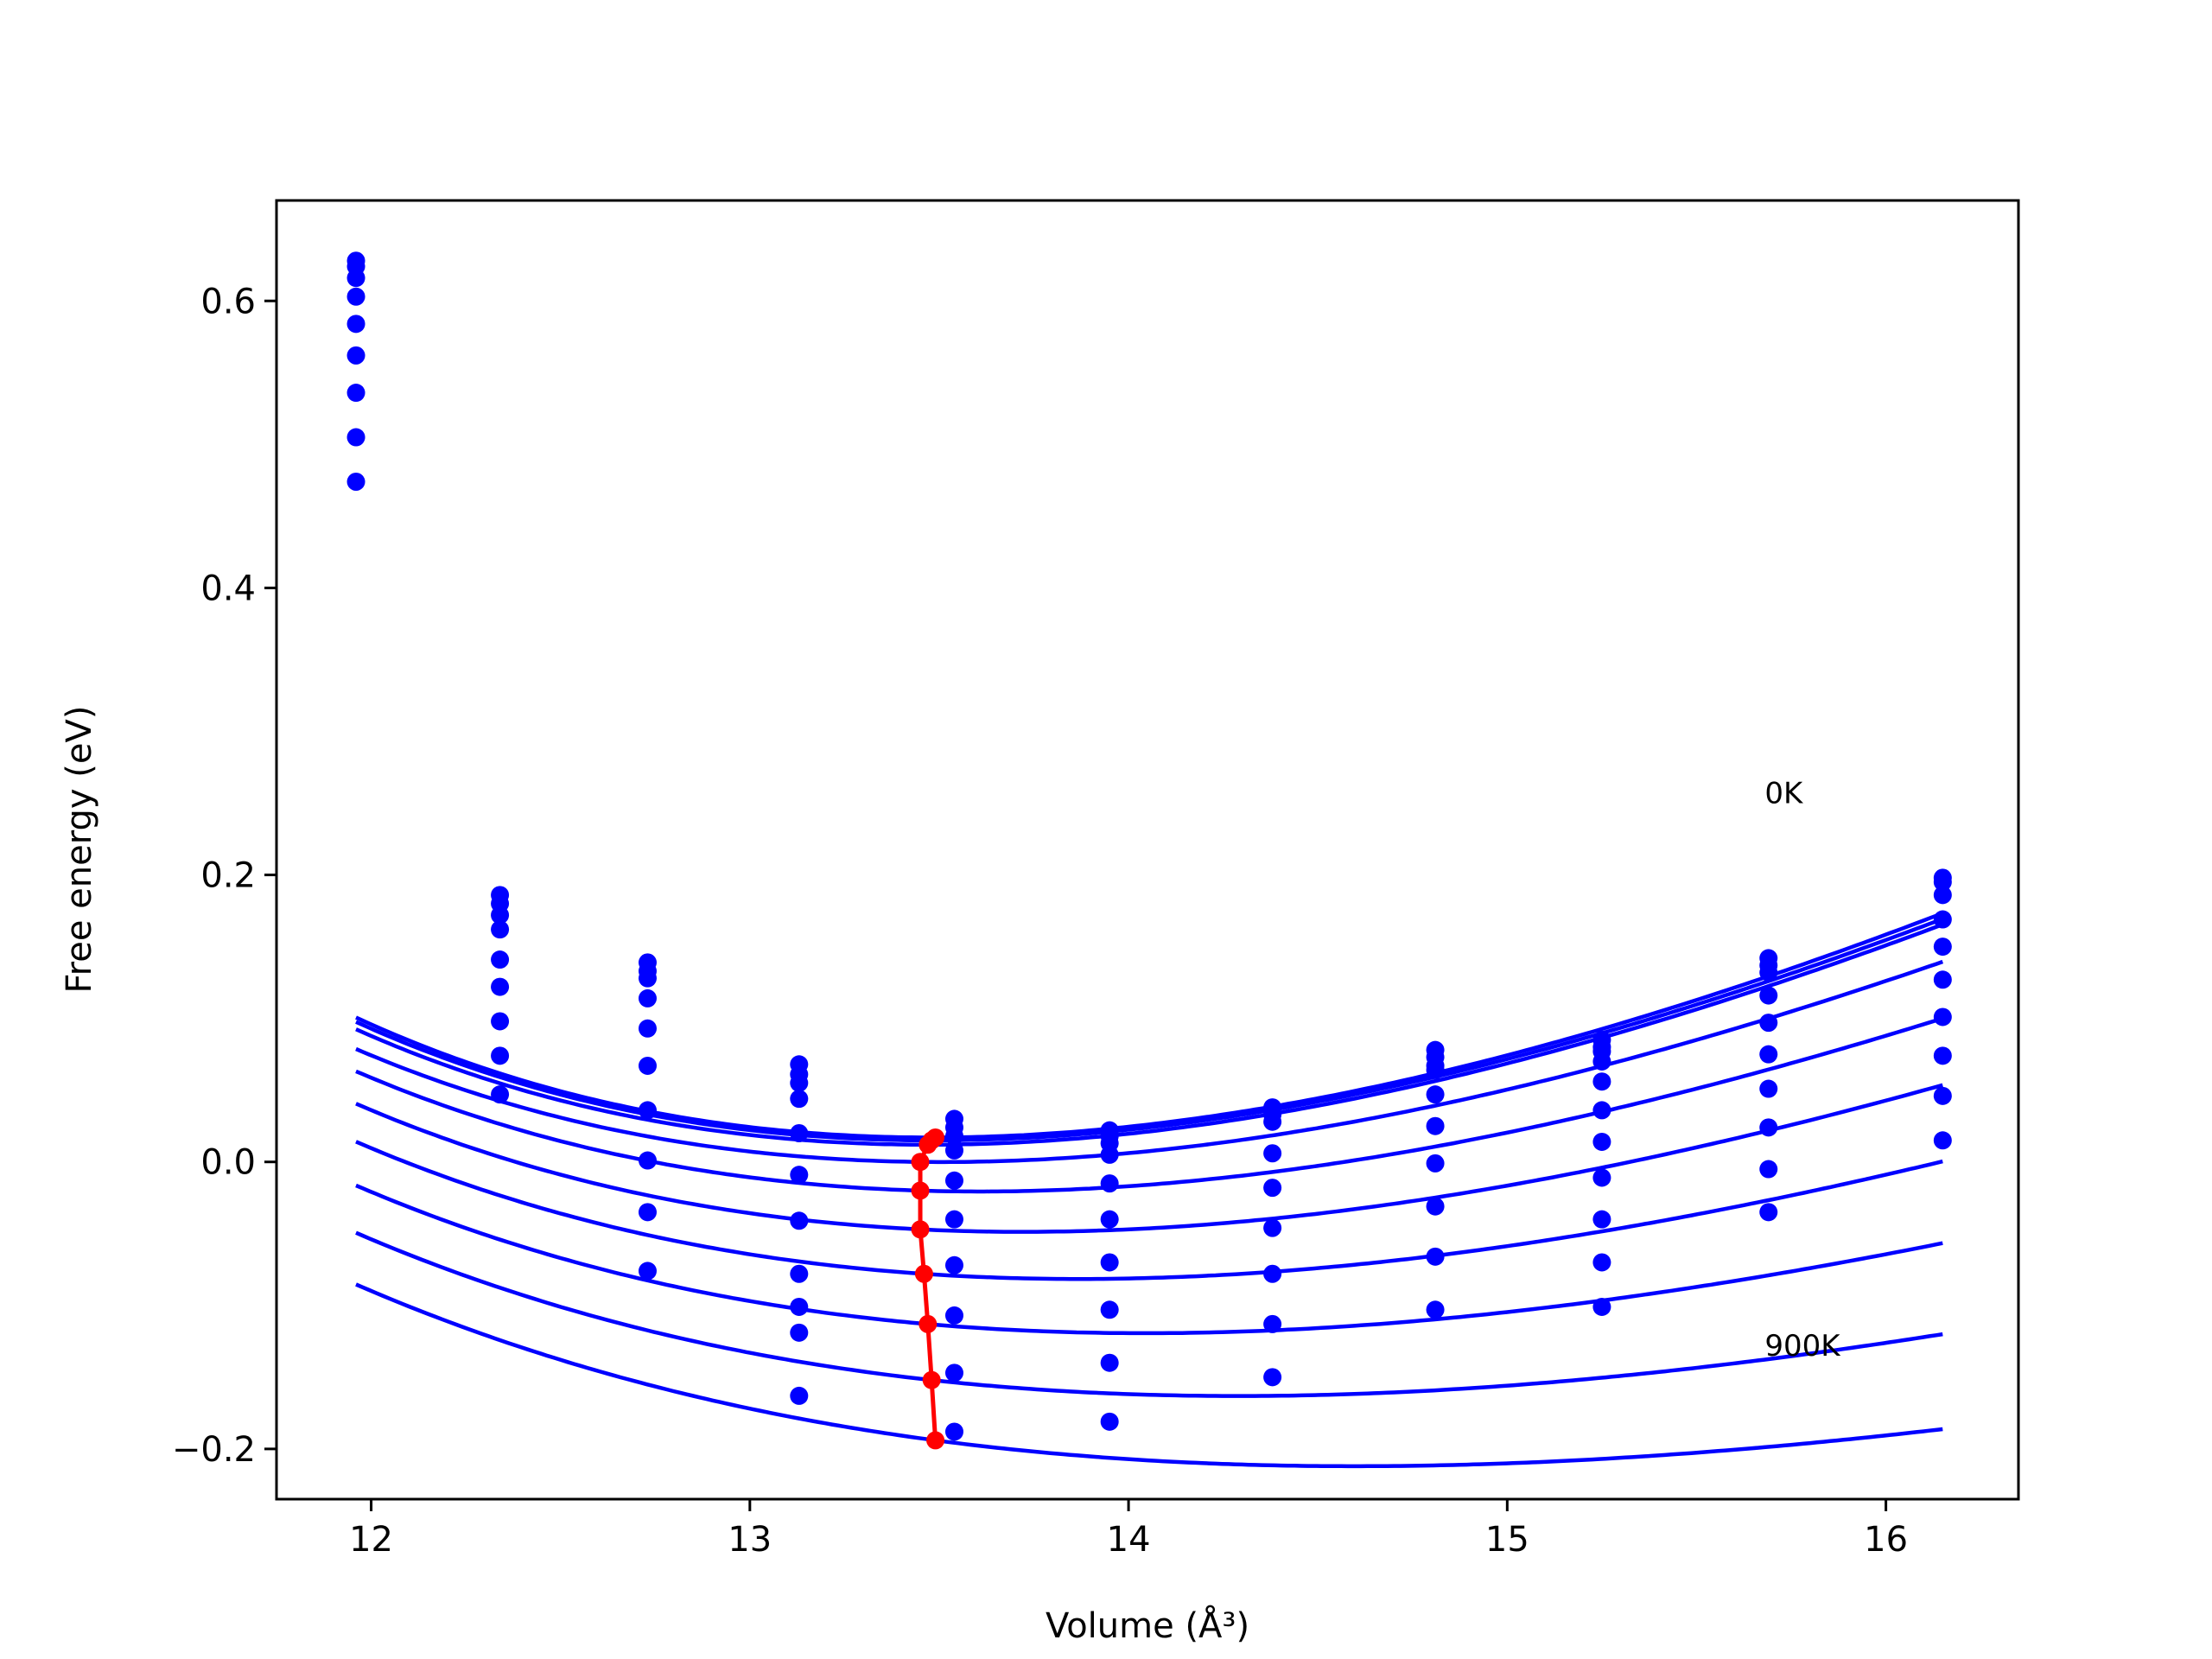 This screenshot has height=1659, width=2212. I want to click on x-tick-label: 12, so click(371, 1540).